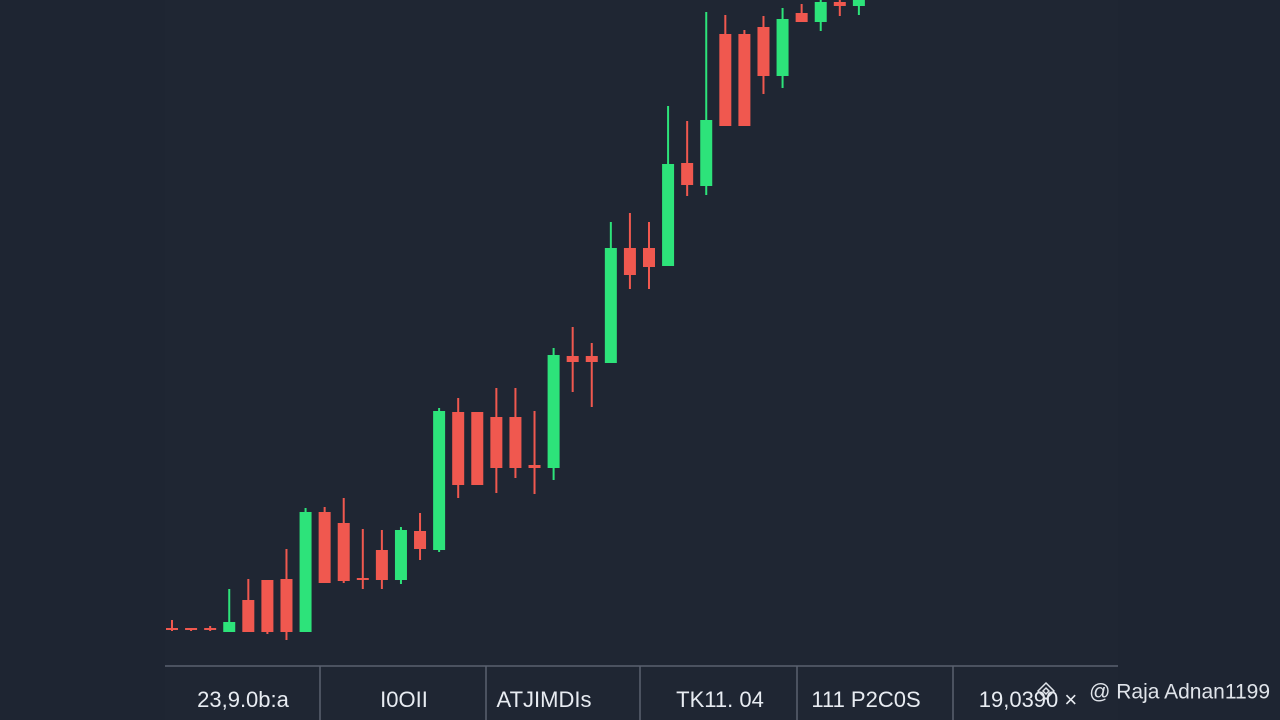 The height and width of the screenshot is (720, 1280). What do you see at coordinates (544, 699) in the screenshot?
I see `footer-cell: ATJIMDIs` at bounding box center [544, 699].